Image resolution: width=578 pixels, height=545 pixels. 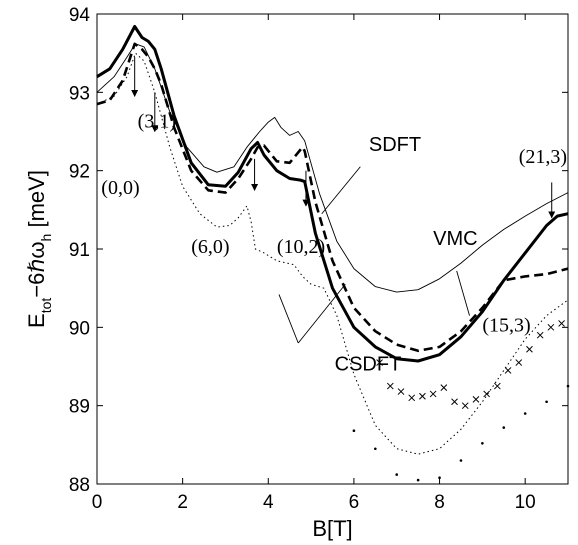 I want to click on x-tick-label: 0, so click(x=97, y=502).